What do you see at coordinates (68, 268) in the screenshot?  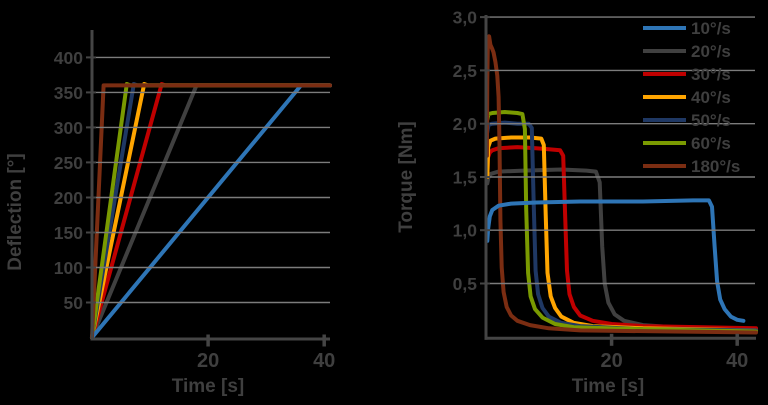 I see `y-tick-label-100: 100` at bounding box center [68, 268].